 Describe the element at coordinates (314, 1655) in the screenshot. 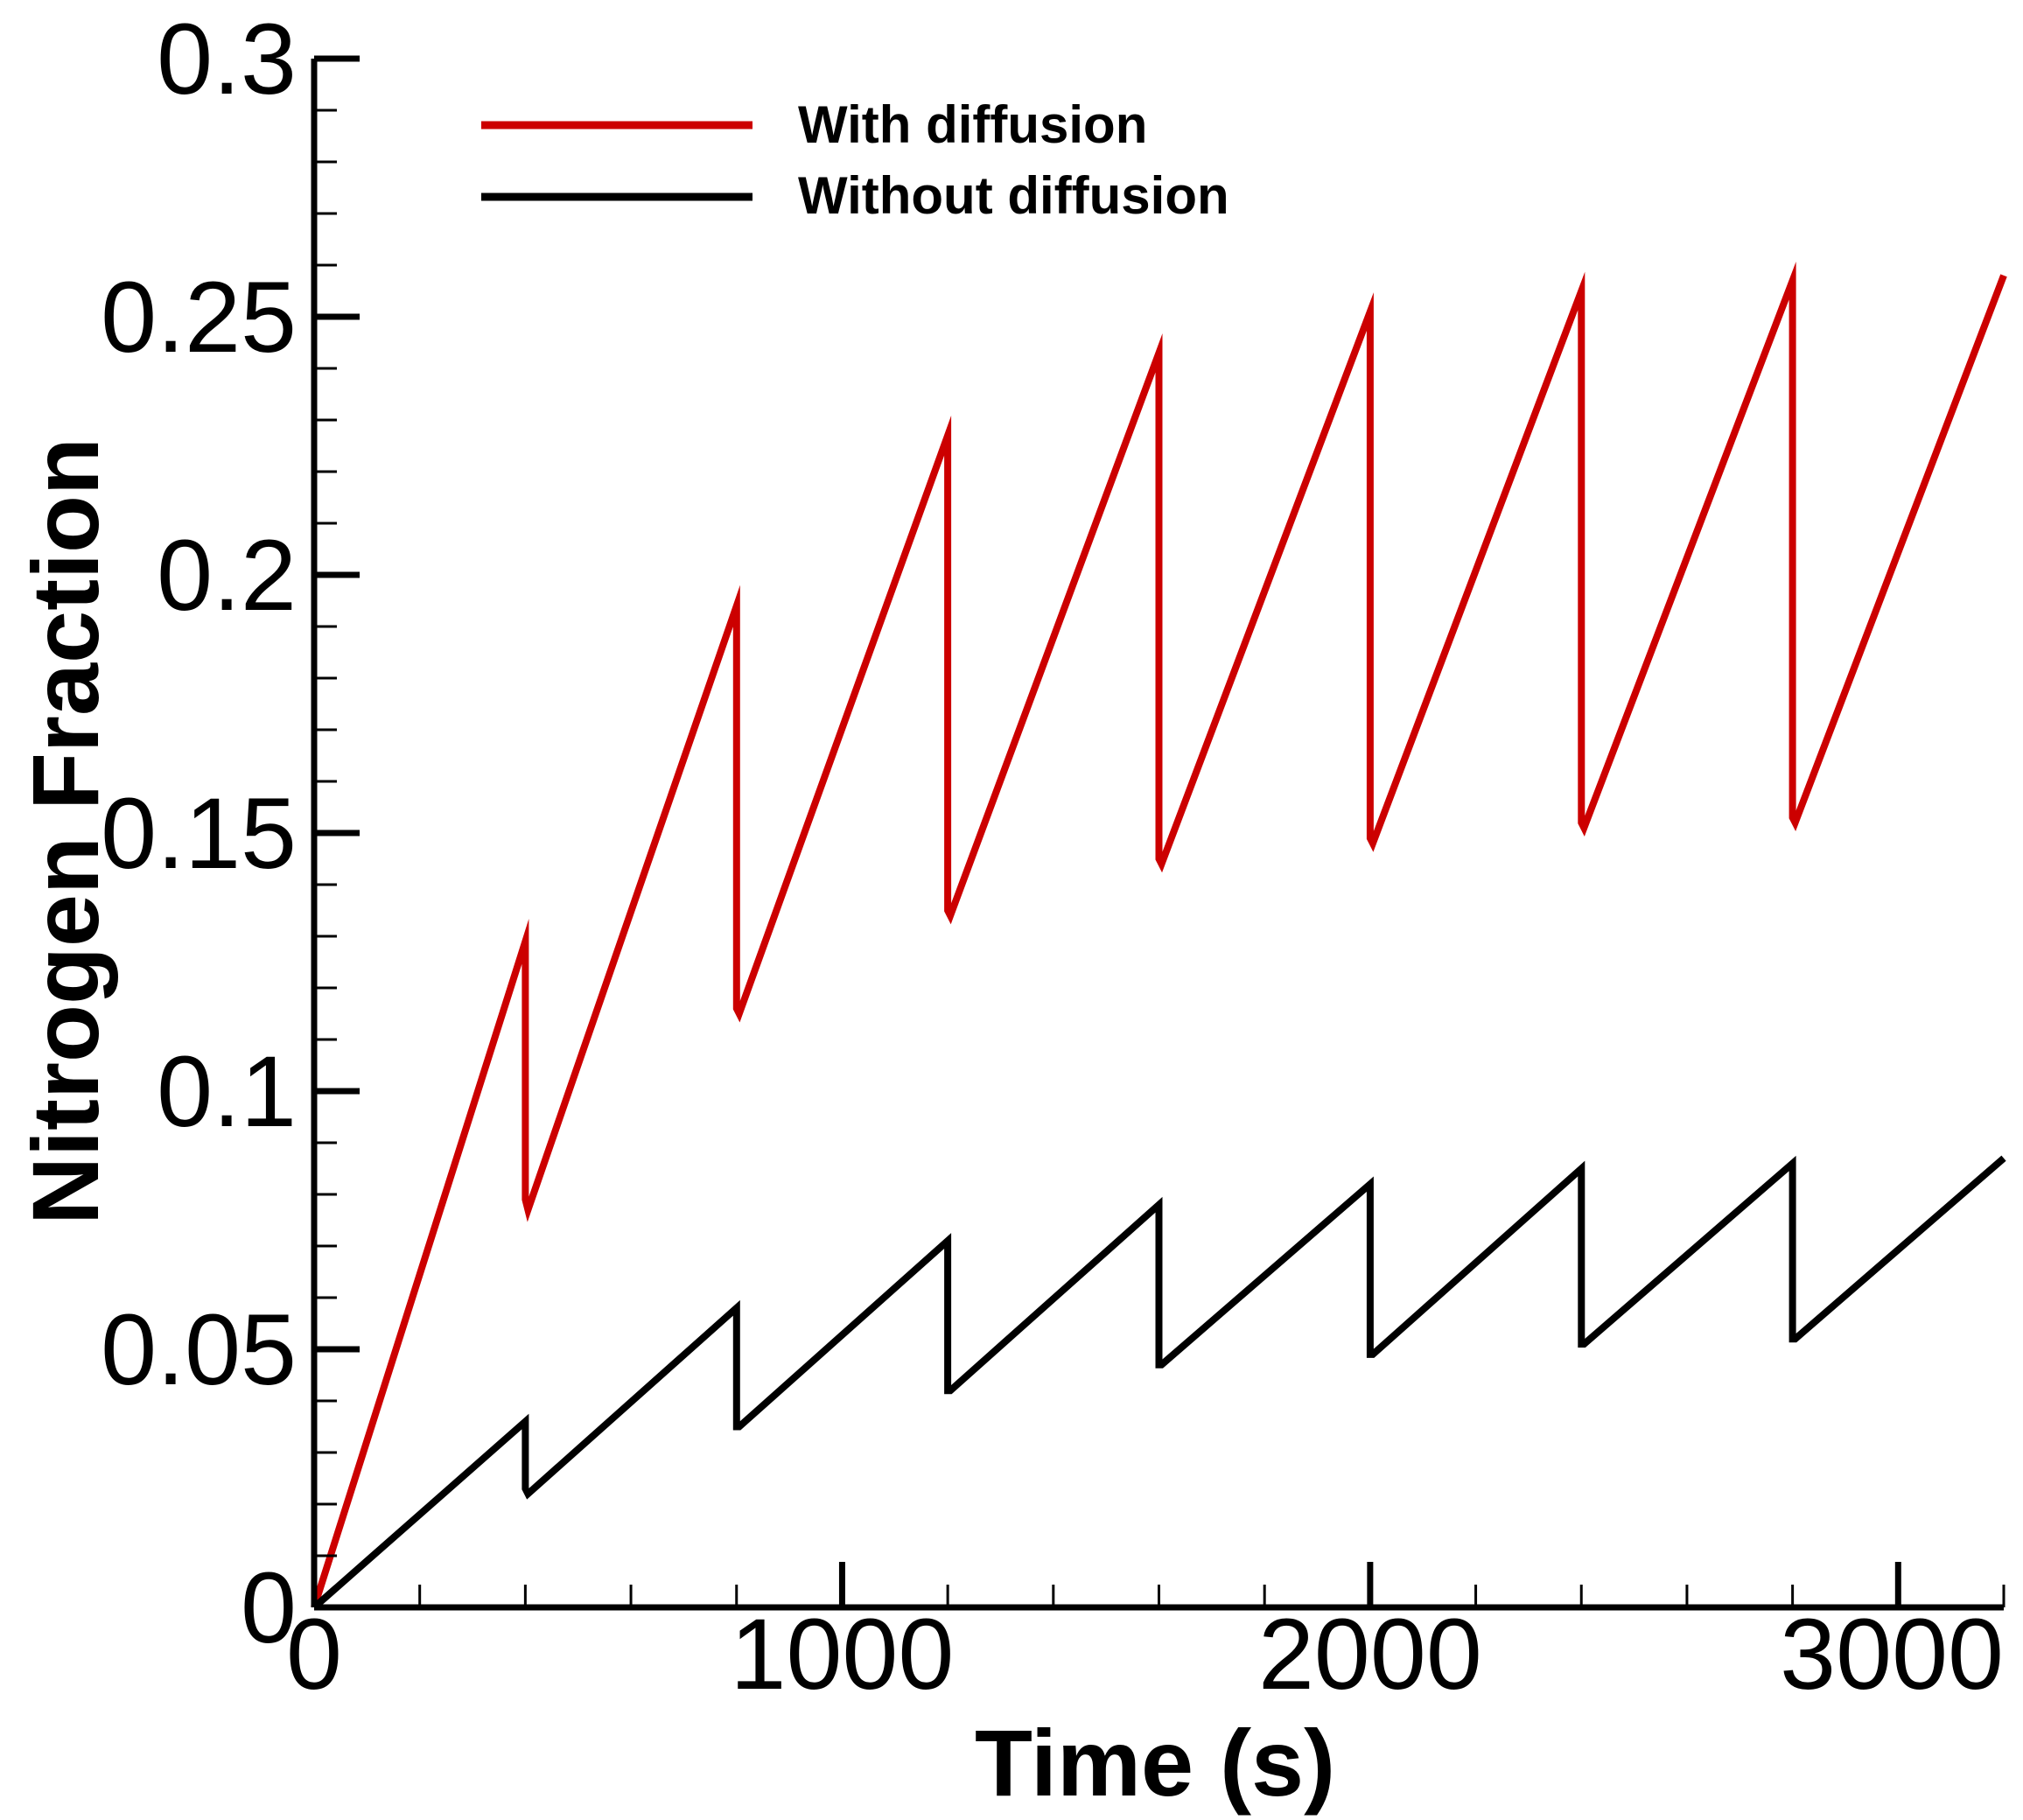

I see `x-tick-label: 0` at that location.